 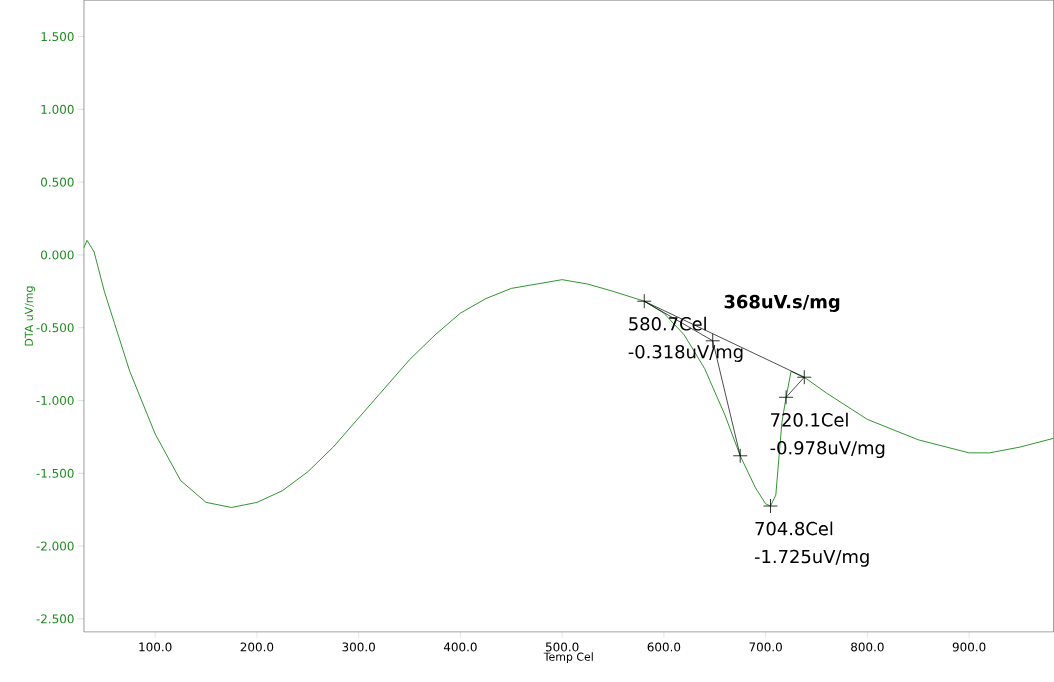 What do you see at coordinates (811, 544) in the screenshot?
I see `annotation: 704.8Cel -1.725uV/mg` at bounding box center [811, 544].